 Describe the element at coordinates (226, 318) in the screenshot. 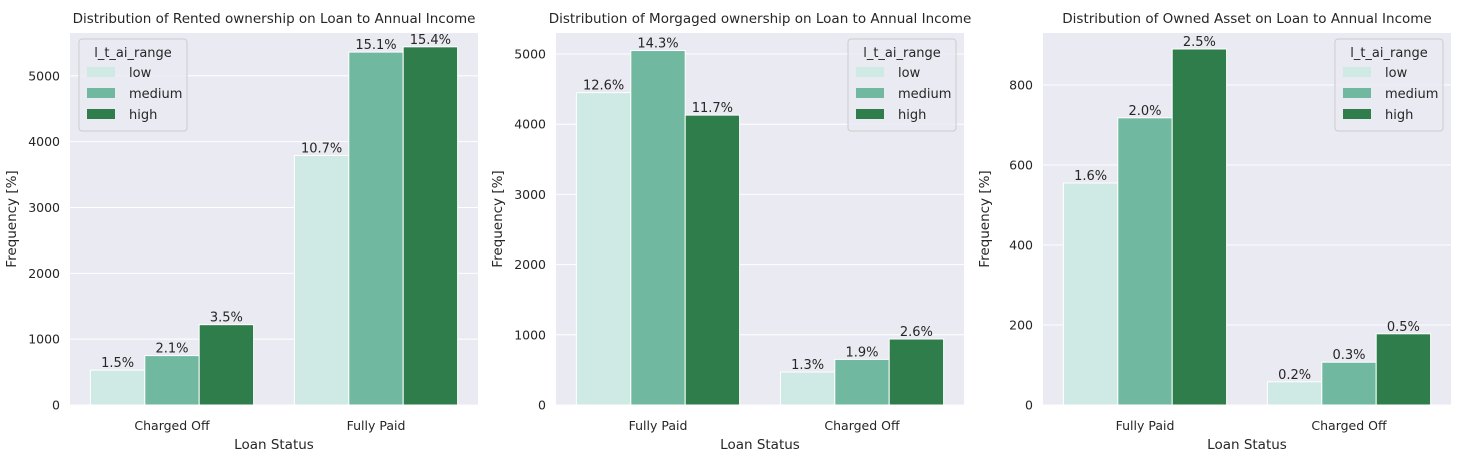

I see `bar-data-label: 3.5%` at that location.